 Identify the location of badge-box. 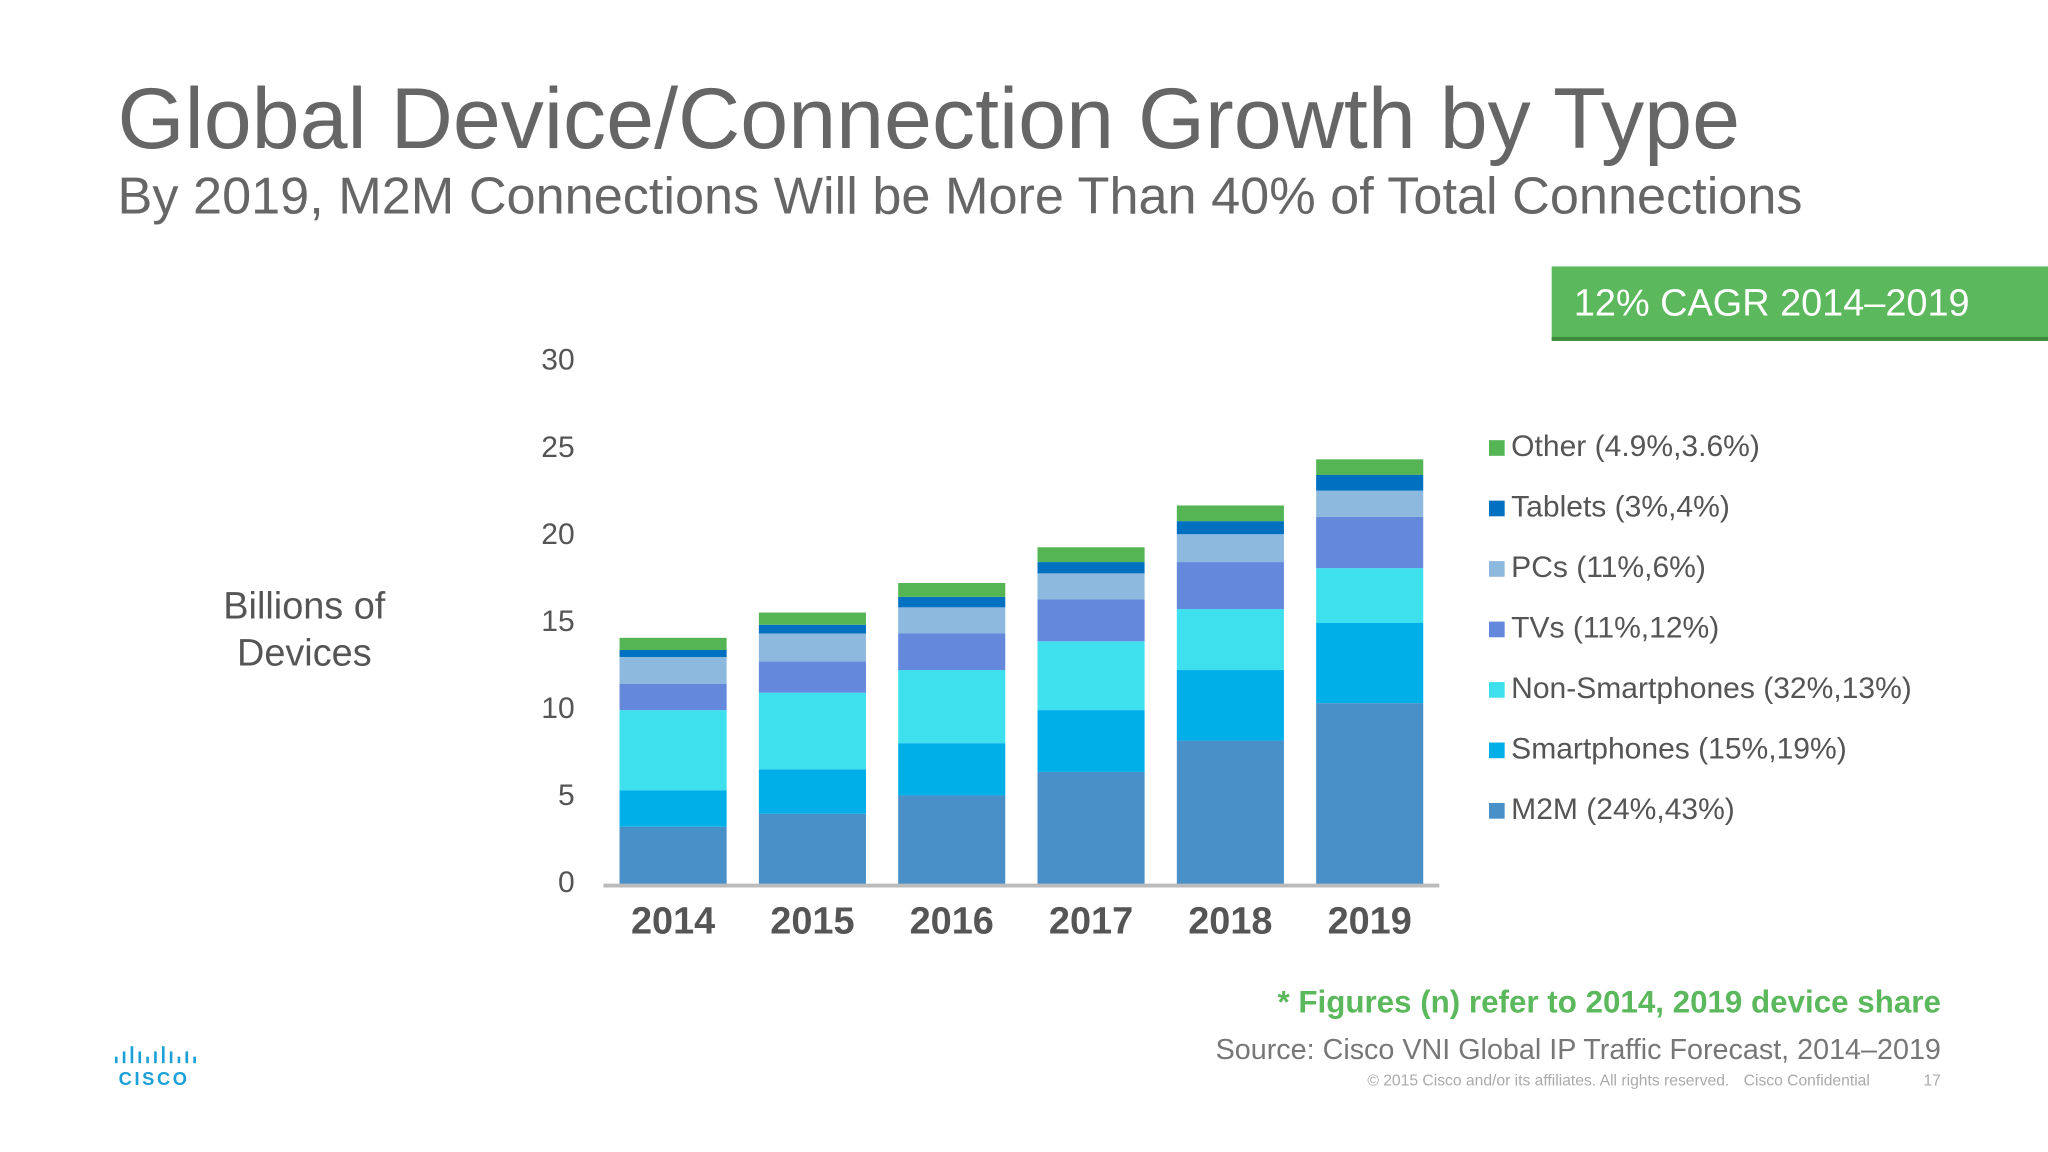
(1799, 303).